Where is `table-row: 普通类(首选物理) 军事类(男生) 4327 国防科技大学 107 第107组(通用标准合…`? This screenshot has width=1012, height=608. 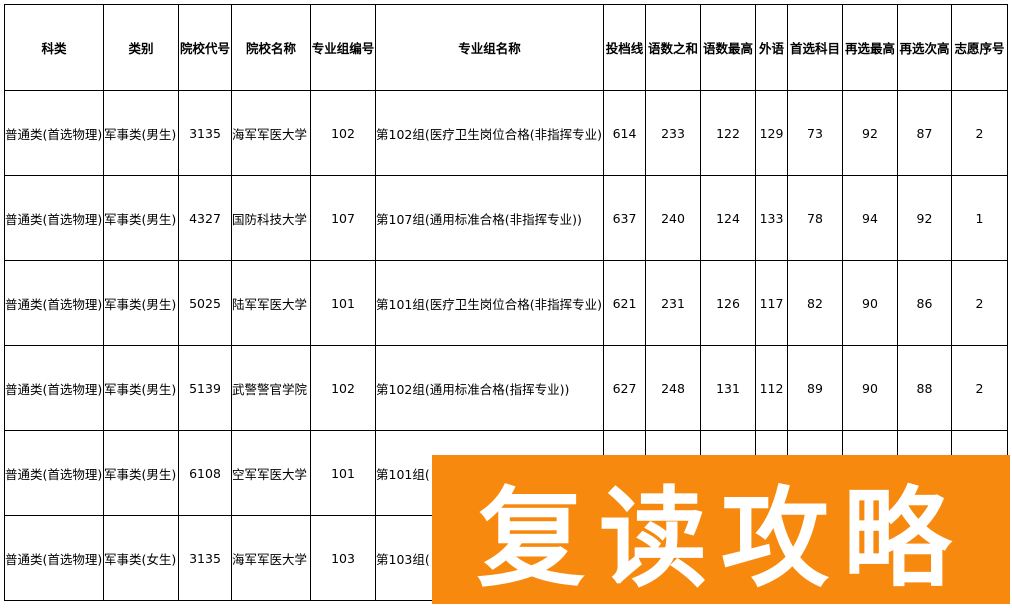 table-row: 普通类(首选物理) 军事类(男生) 4327 国防科技大学 107 第107组(通用标准合… is located at coordinates (506, 218).